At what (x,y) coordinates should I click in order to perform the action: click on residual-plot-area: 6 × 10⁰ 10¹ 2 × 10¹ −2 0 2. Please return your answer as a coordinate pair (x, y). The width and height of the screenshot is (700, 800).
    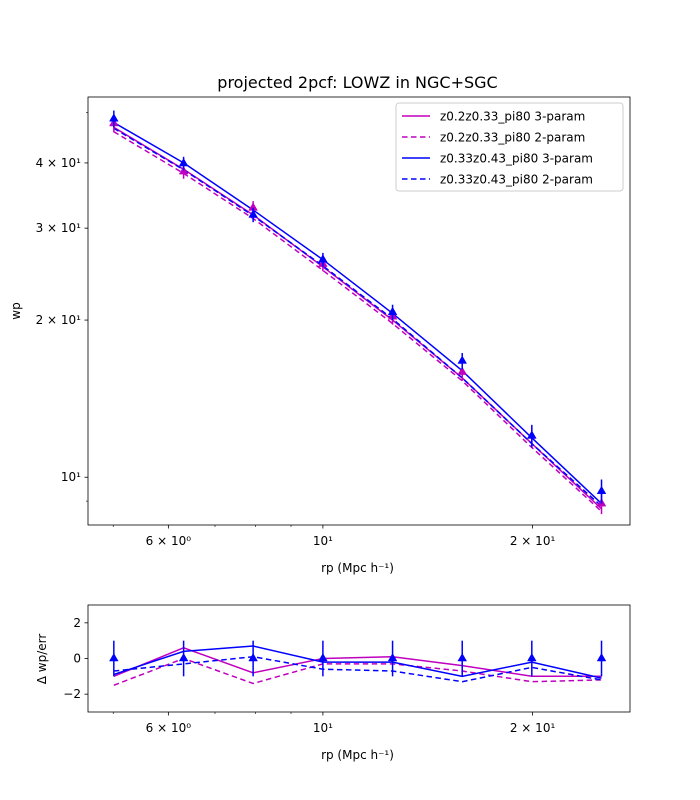
    Looking at the image, I should click on (347, 669).